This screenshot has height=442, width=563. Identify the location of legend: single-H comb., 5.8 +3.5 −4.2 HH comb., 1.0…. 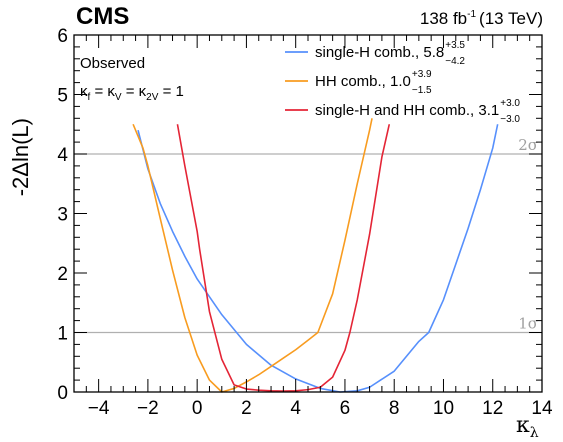
(402, 82).